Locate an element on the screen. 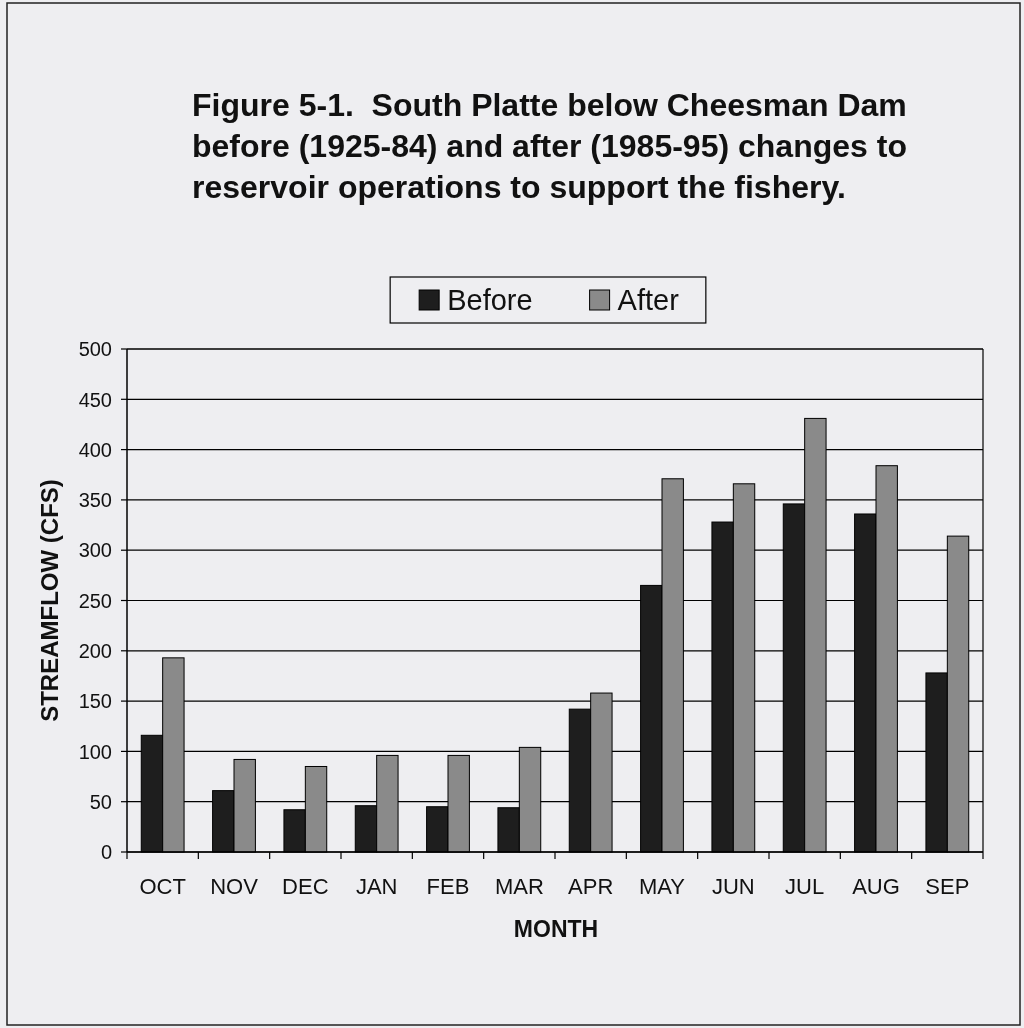 Image resolution: width=1024 pixels, height=1028 pixels. x-tick-label: DEC is located at coordinates (305, 886).